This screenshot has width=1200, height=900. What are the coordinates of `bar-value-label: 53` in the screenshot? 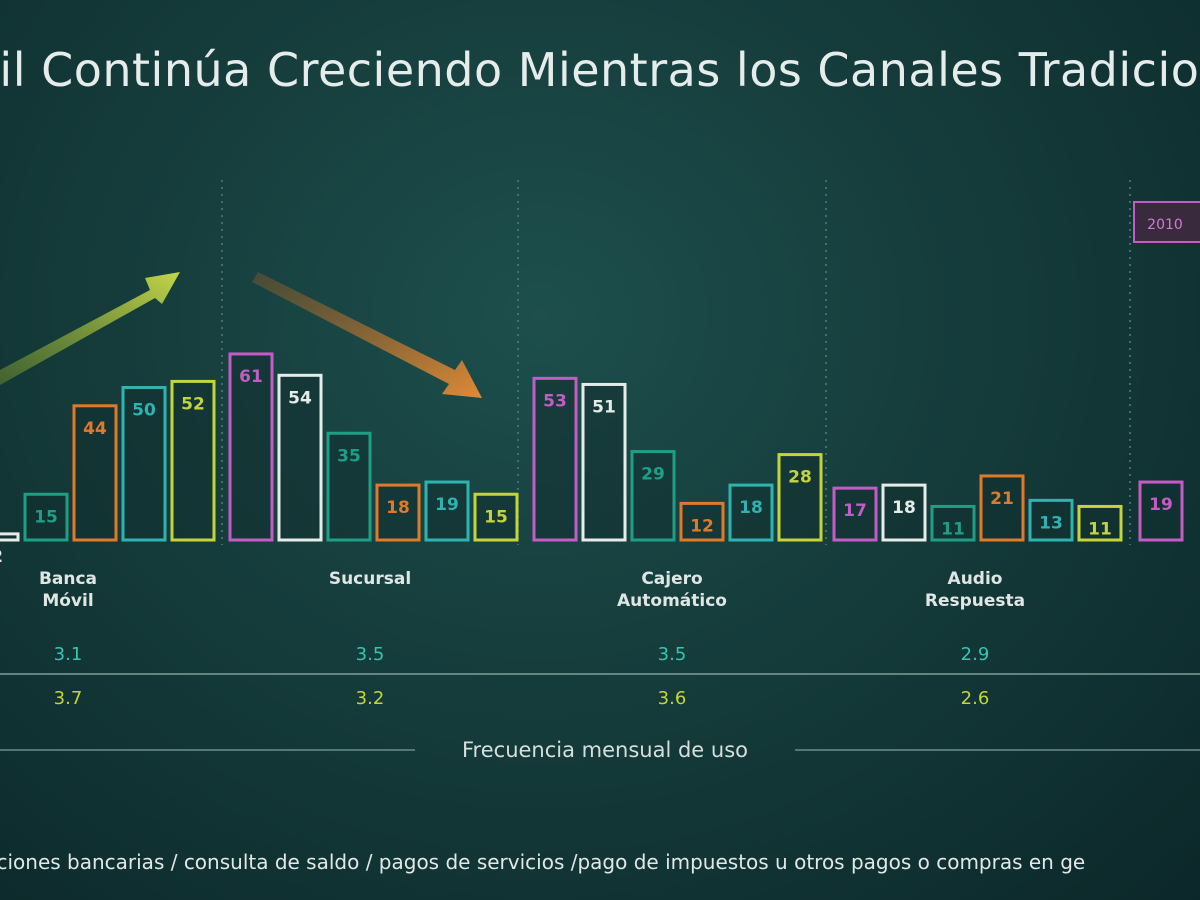 It's located at (555, 401).